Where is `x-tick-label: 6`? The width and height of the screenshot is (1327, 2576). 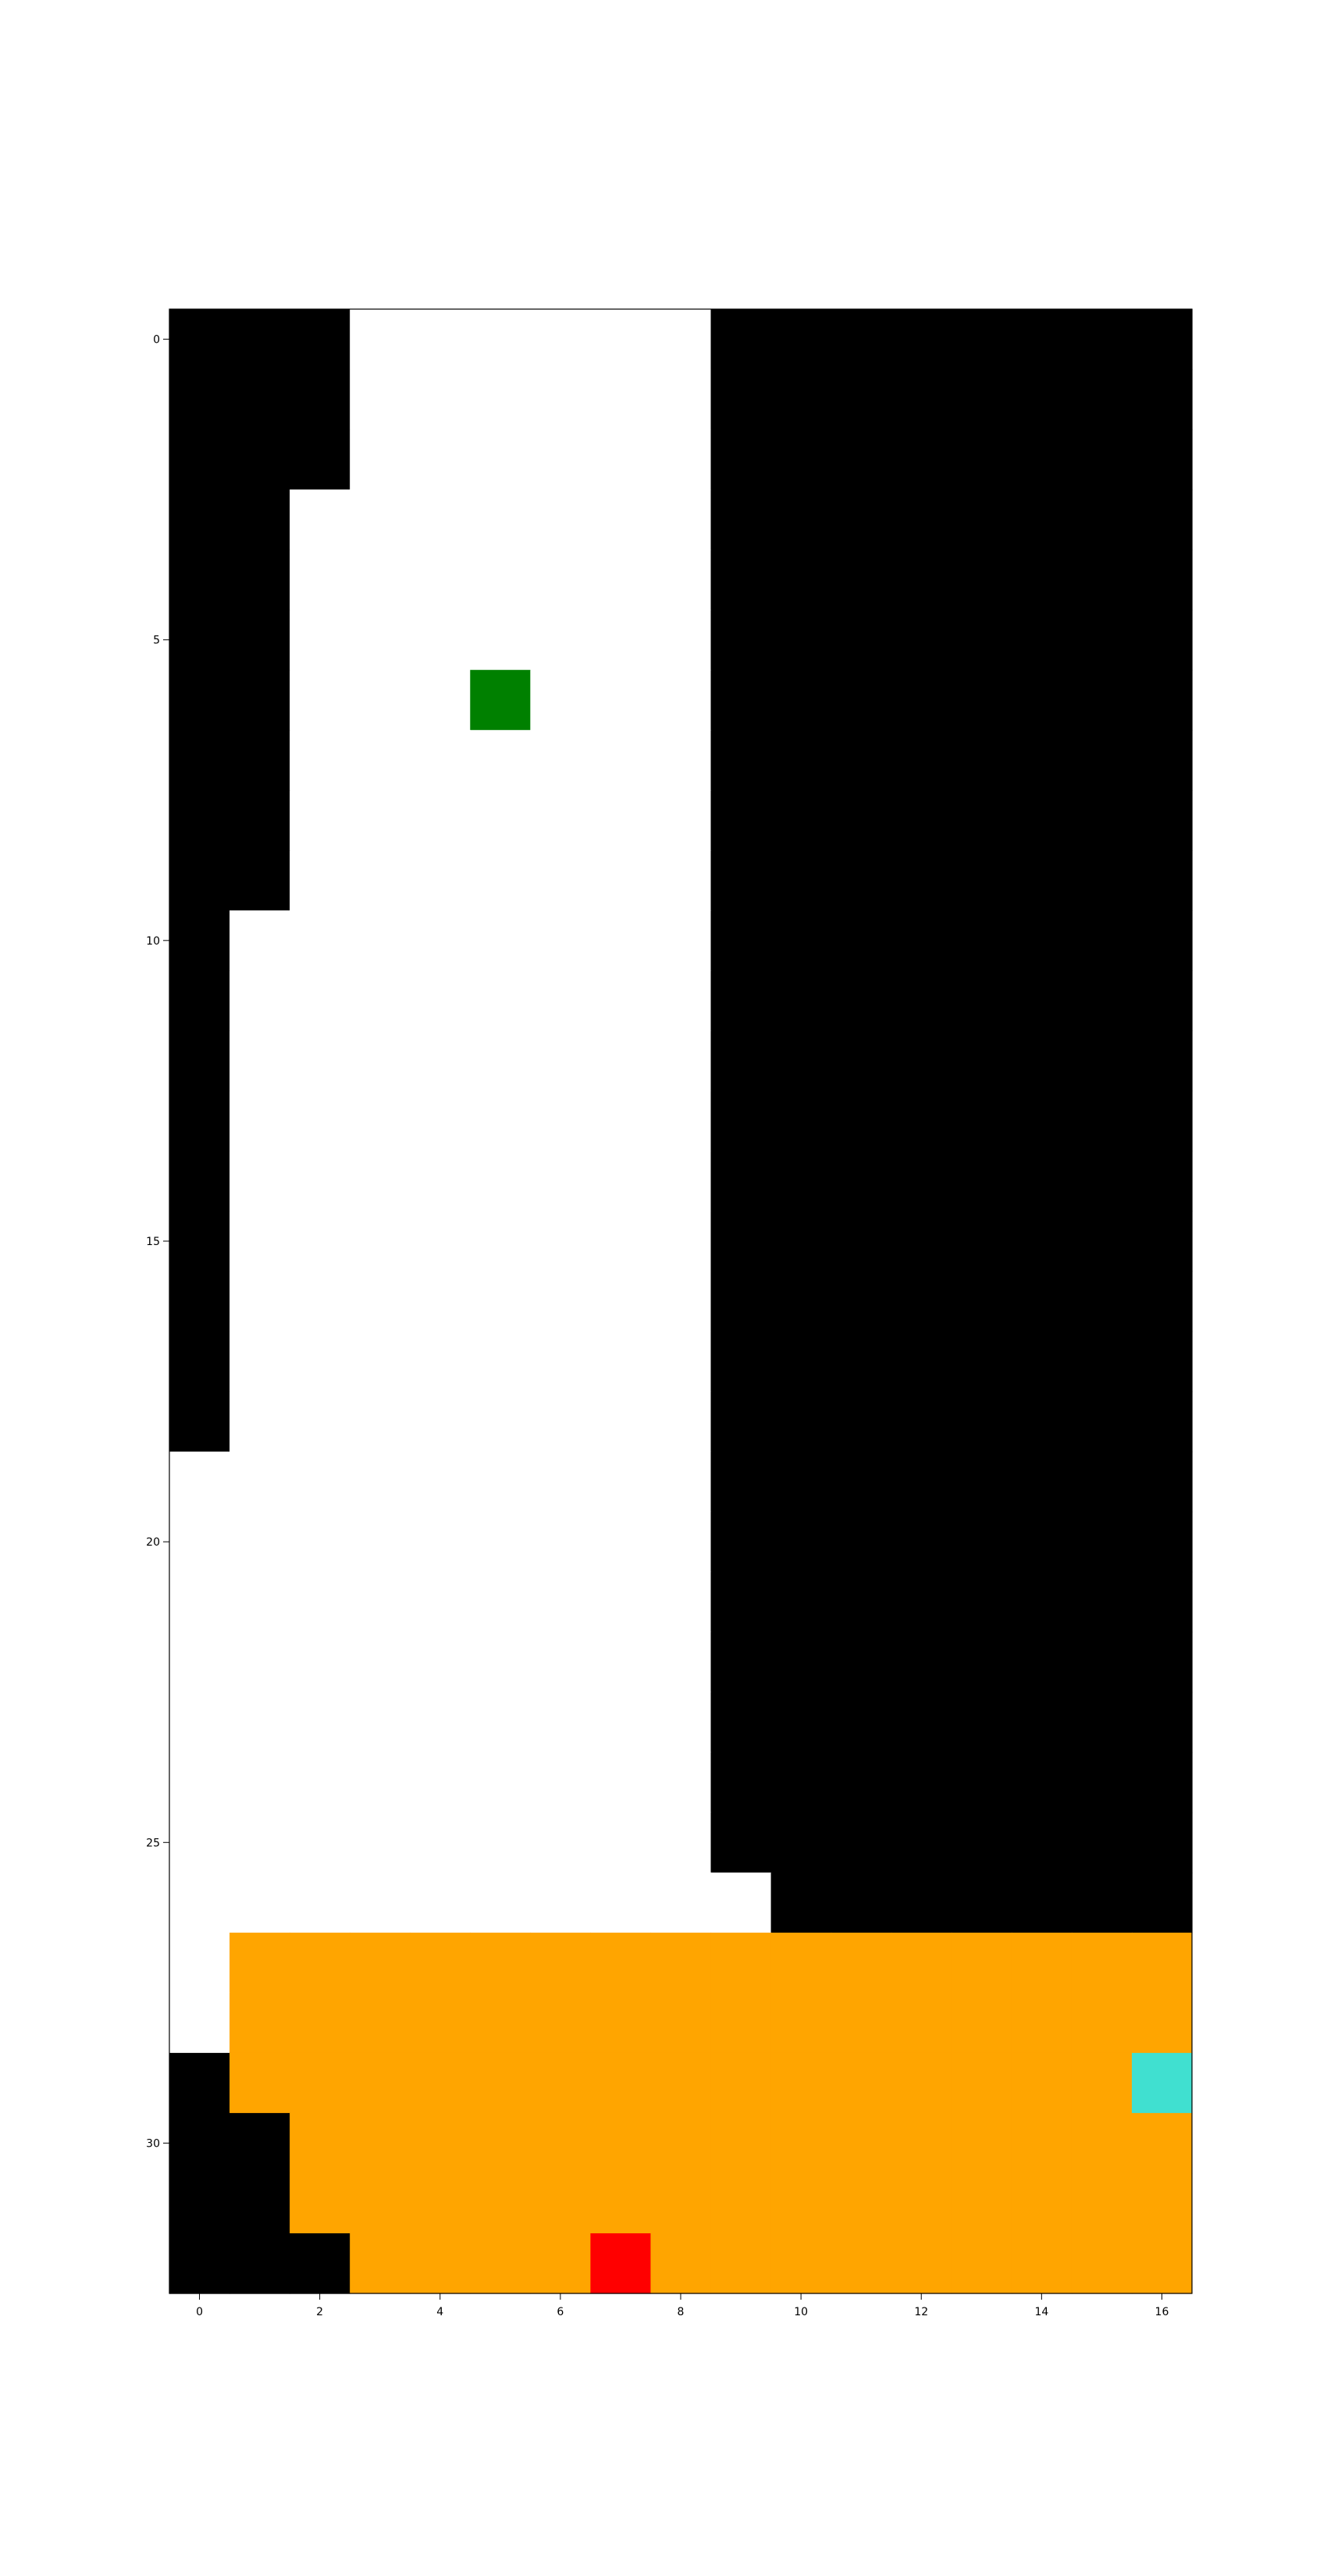
x-tick-label: 6 is located at coordinates (560, 2312).